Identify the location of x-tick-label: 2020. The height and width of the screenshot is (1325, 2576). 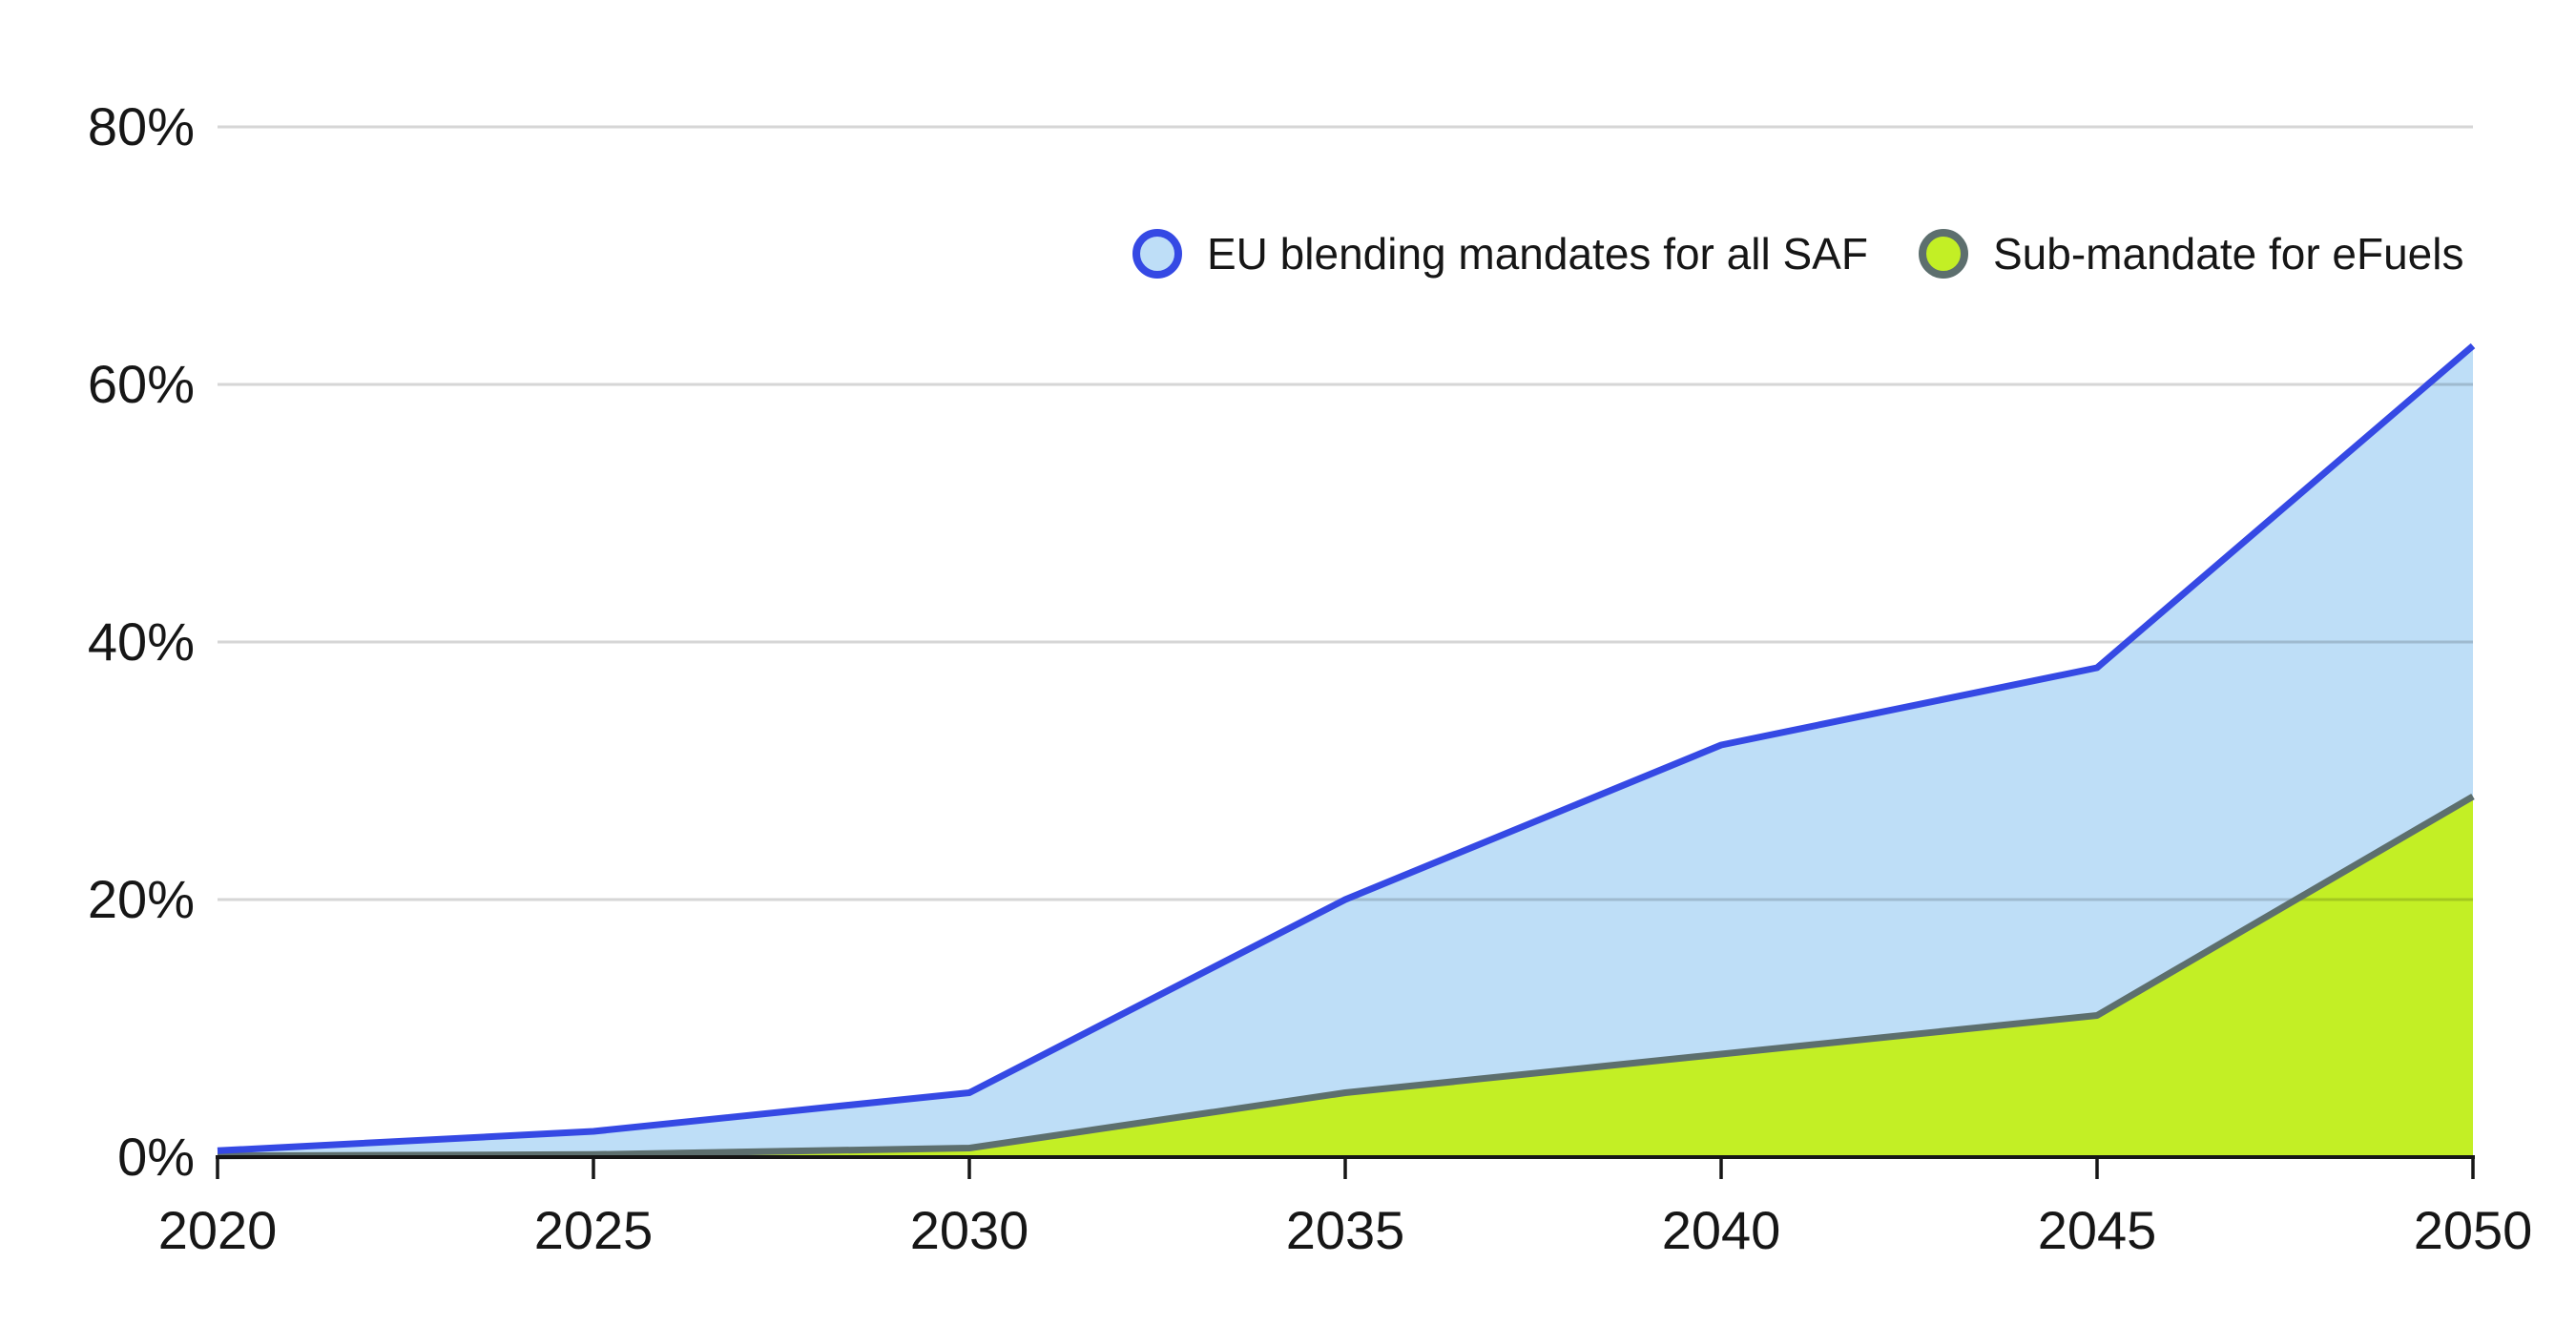
(217, 1230).